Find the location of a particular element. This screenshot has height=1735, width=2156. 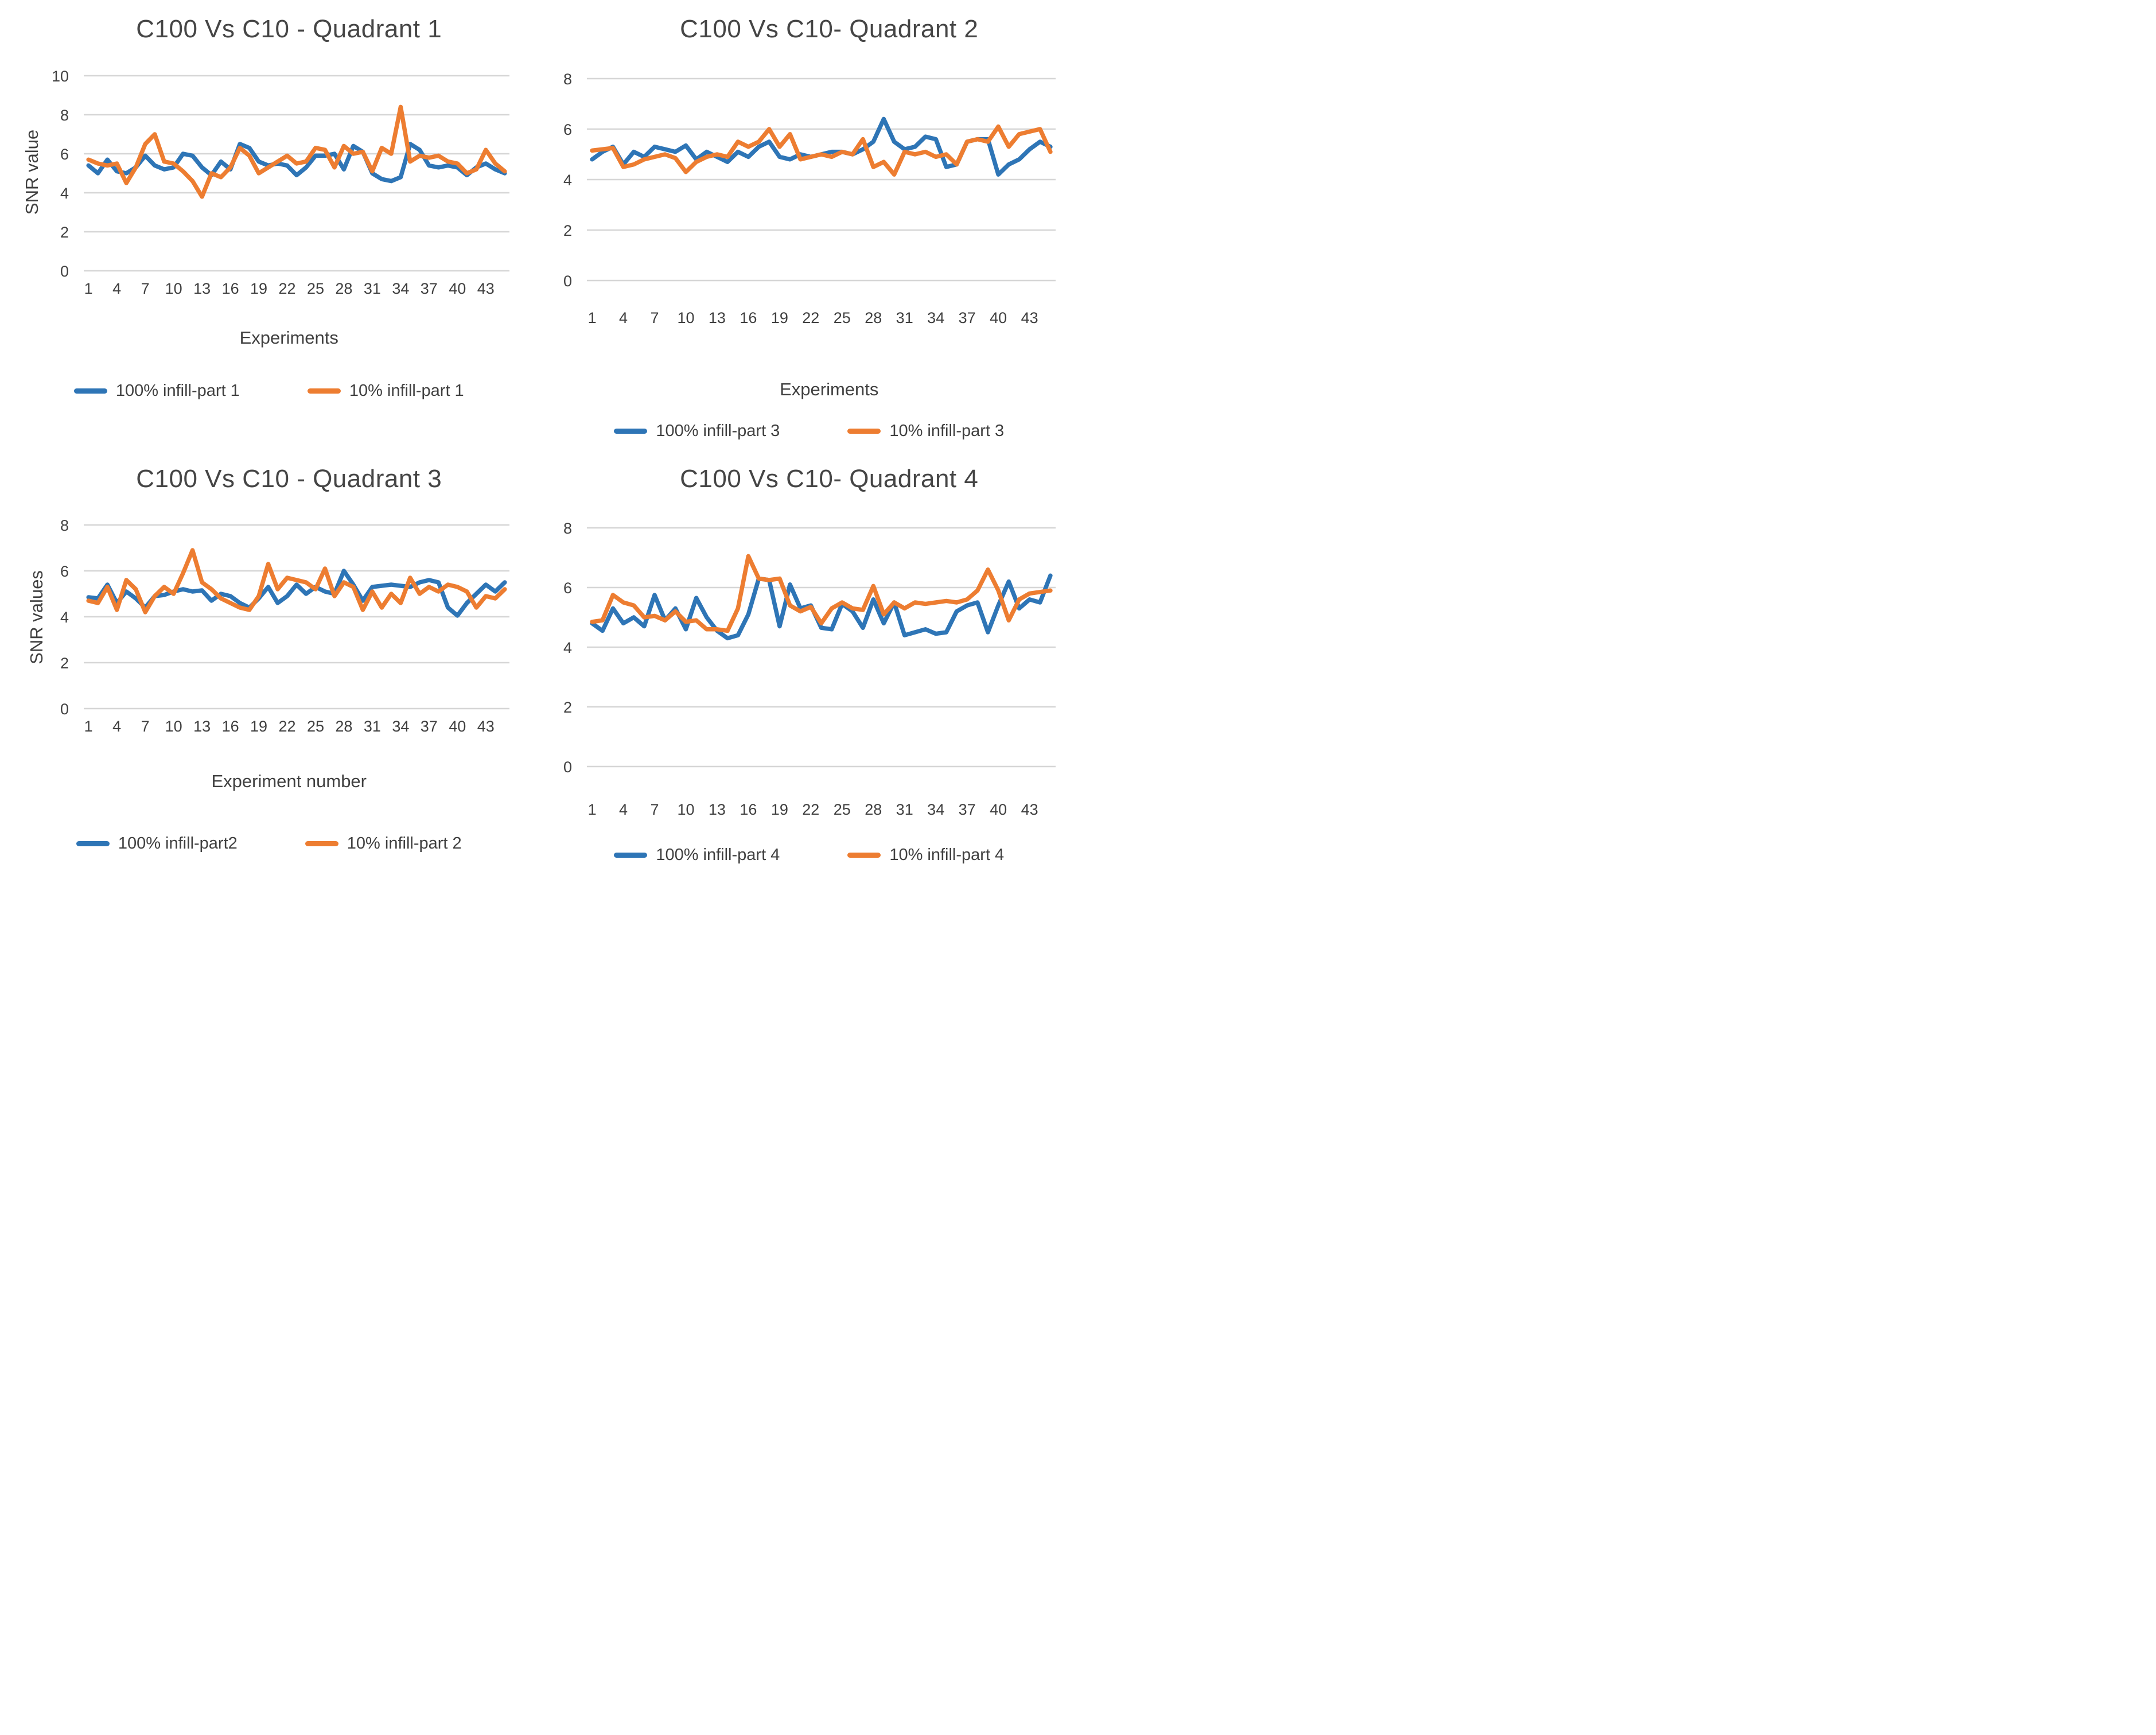

legend-item: 100% infill-part2 is located at coordinates (157, 843).